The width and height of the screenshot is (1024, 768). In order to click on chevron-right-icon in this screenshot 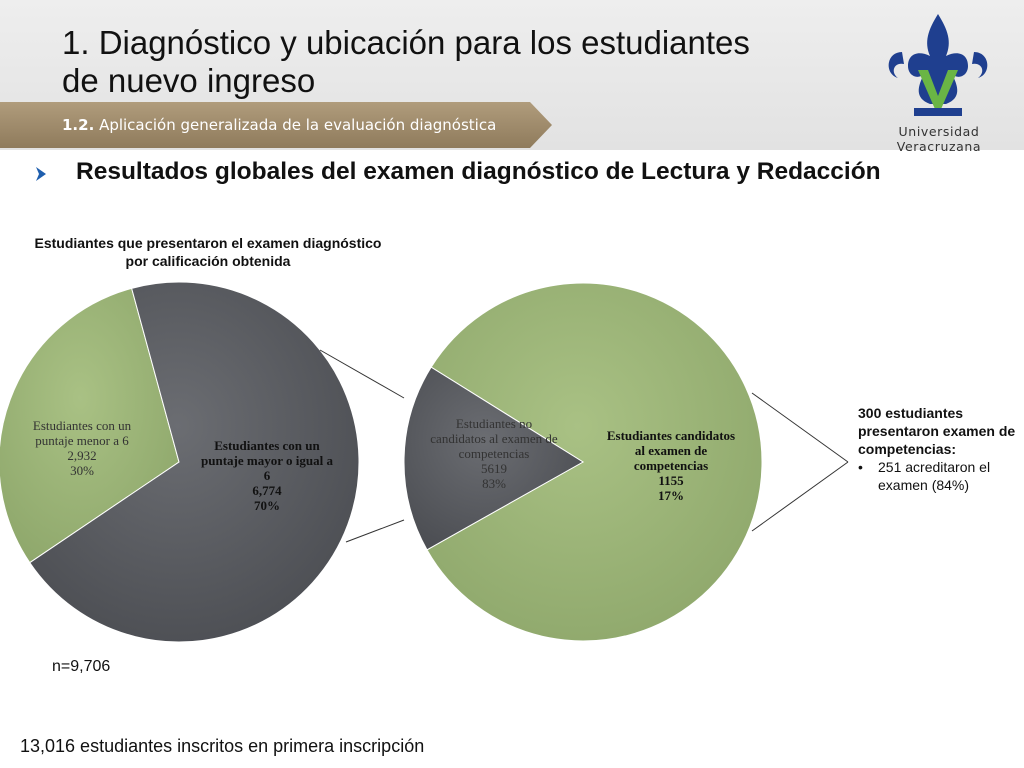, I will do `click(41, 174)`.